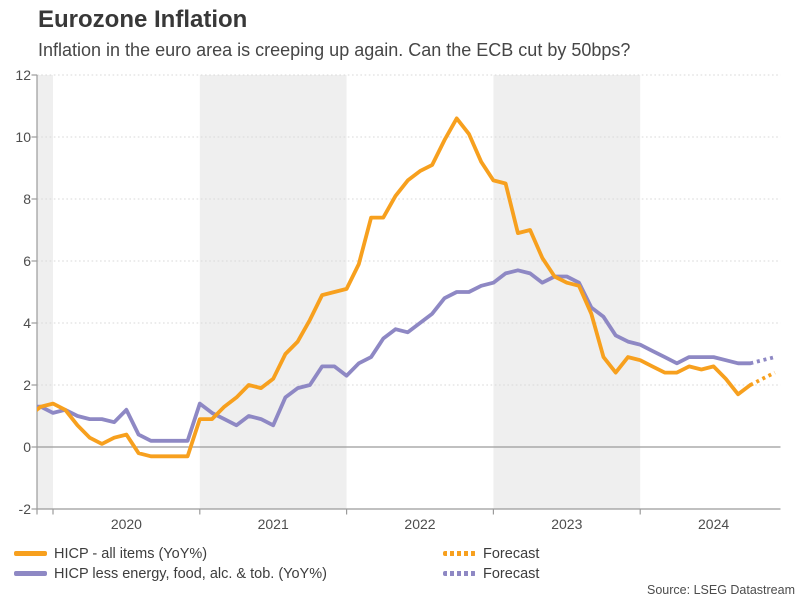 This screenshot has height=601, width=801. I want to click on y-axis-tick-label: 2, so click(27, 385).